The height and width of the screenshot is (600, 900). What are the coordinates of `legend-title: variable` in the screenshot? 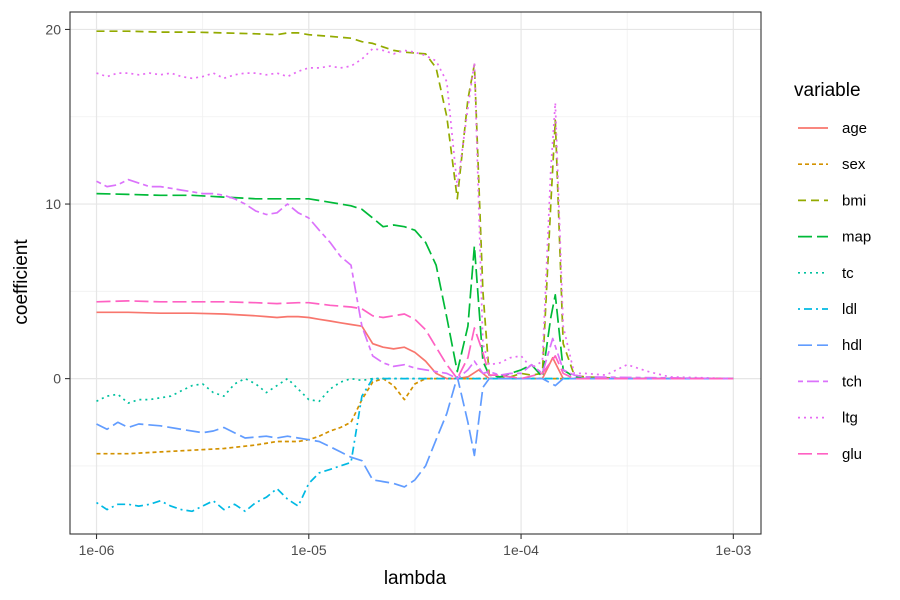 It's located at (827, 90).